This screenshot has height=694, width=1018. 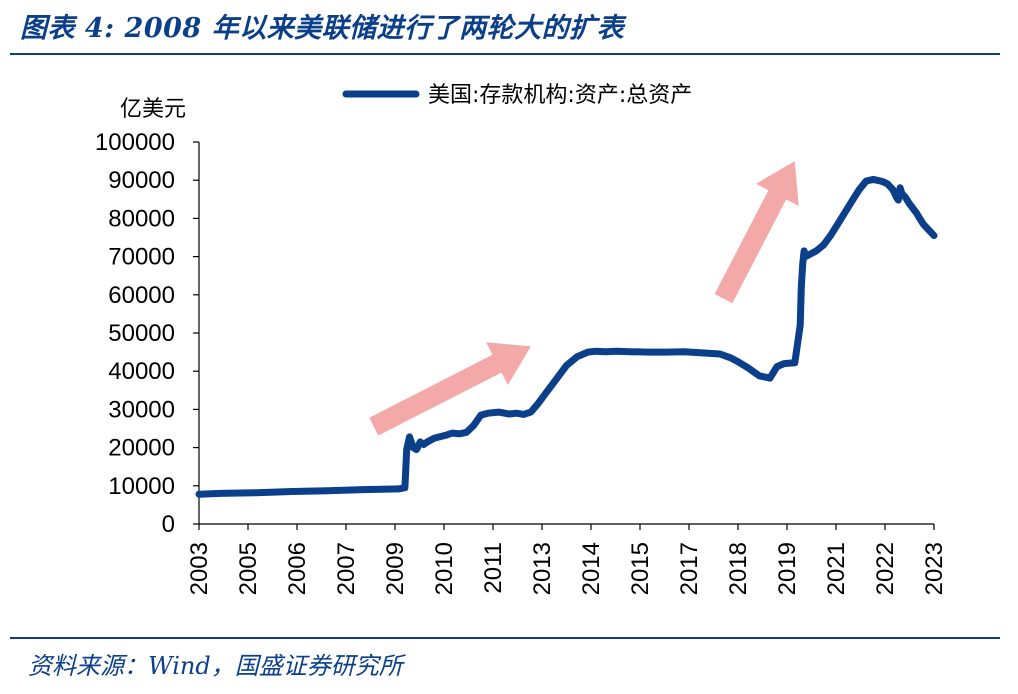 What do you see at coordinates (248, 568) in the screenshot?
I see `x-tick-label: 2005` at bounding box center [248, 568].